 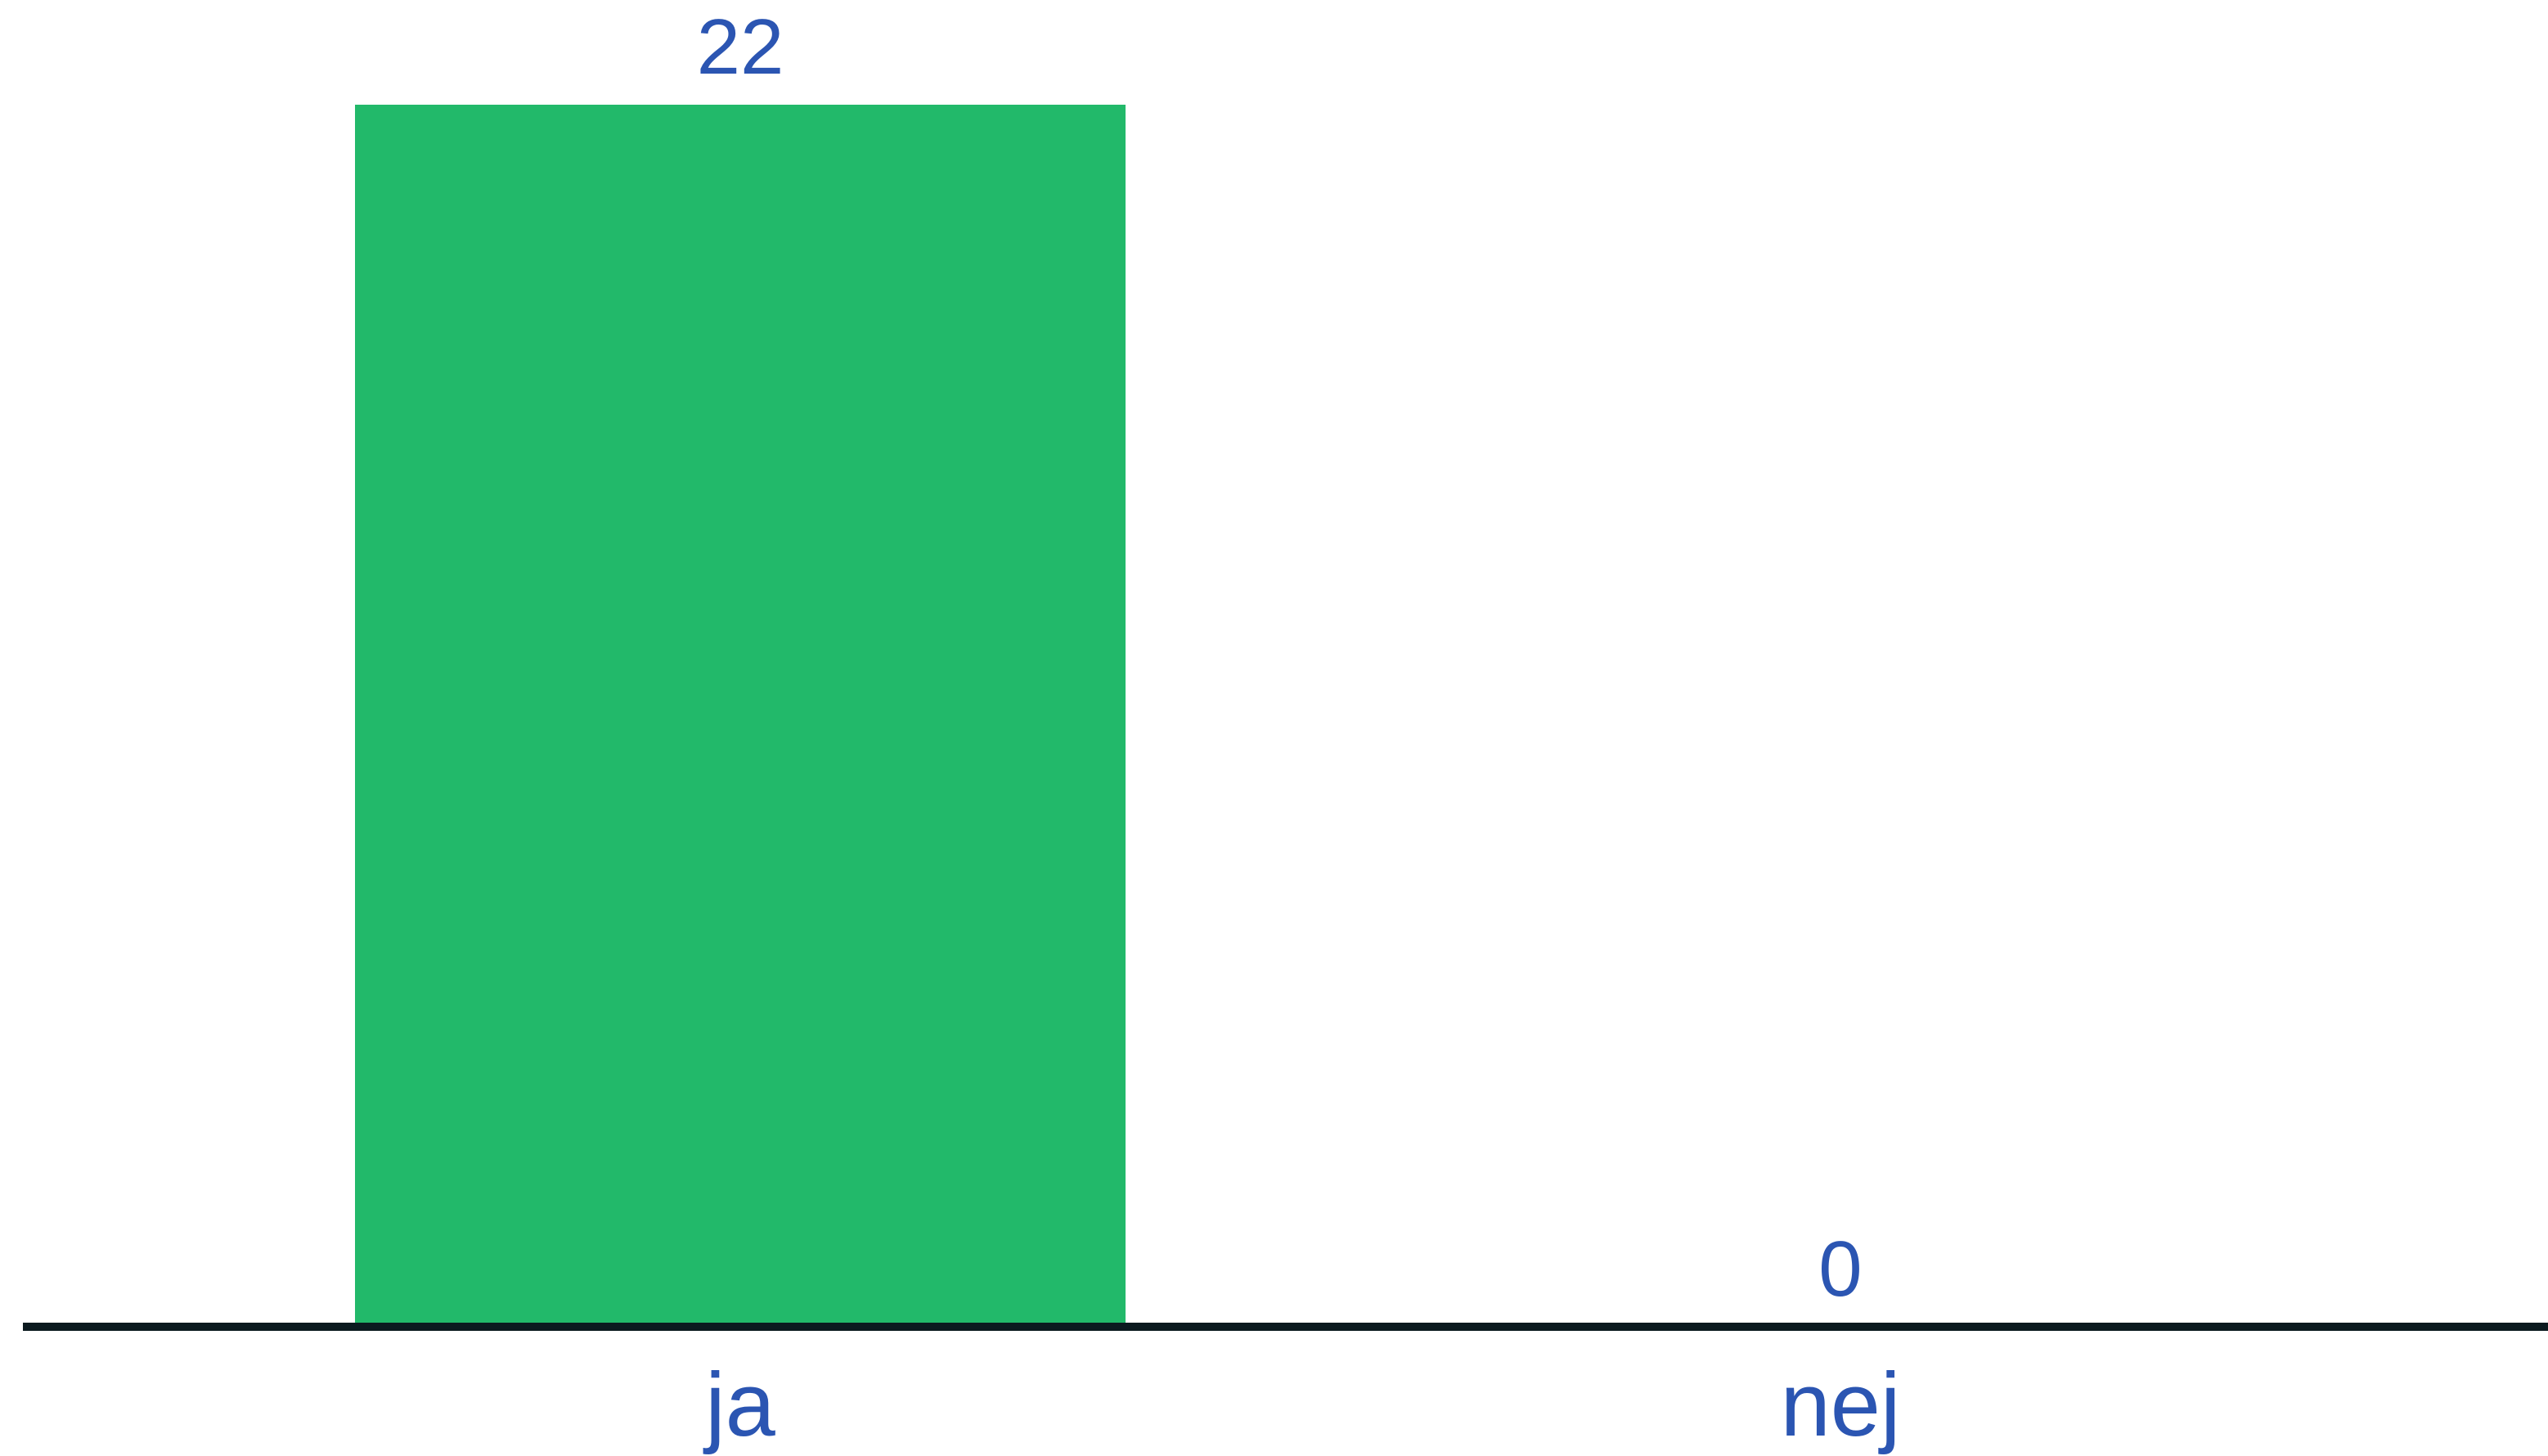 I want to click on category-labels-group: ja nej, so click(x=1301, y=1405).